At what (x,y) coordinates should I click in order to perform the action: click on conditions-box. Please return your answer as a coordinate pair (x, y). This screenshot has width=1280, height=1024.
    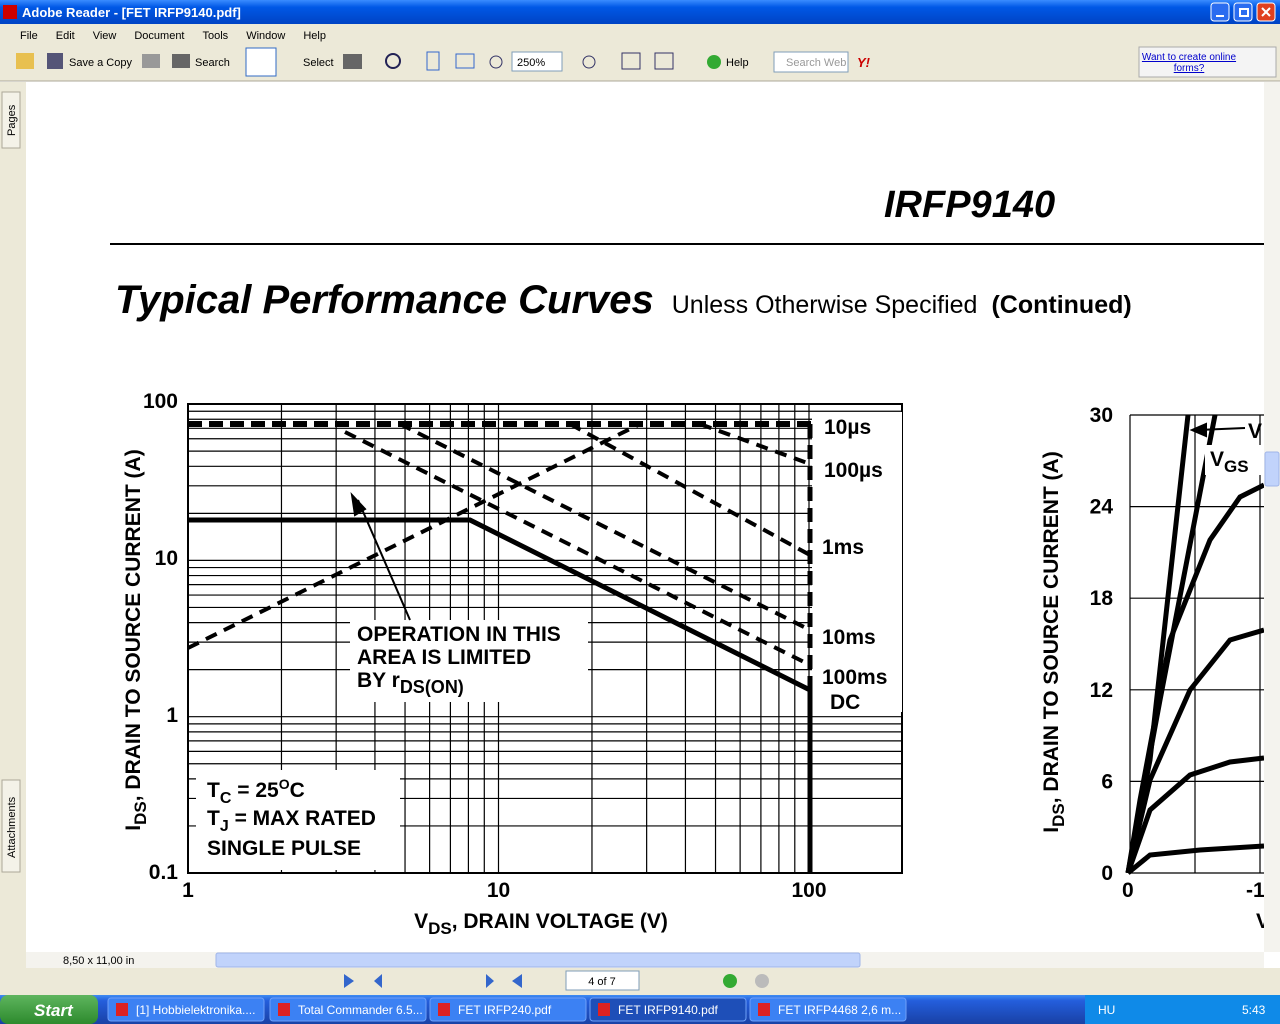
    Looking at the image, I should click on (298, 820).